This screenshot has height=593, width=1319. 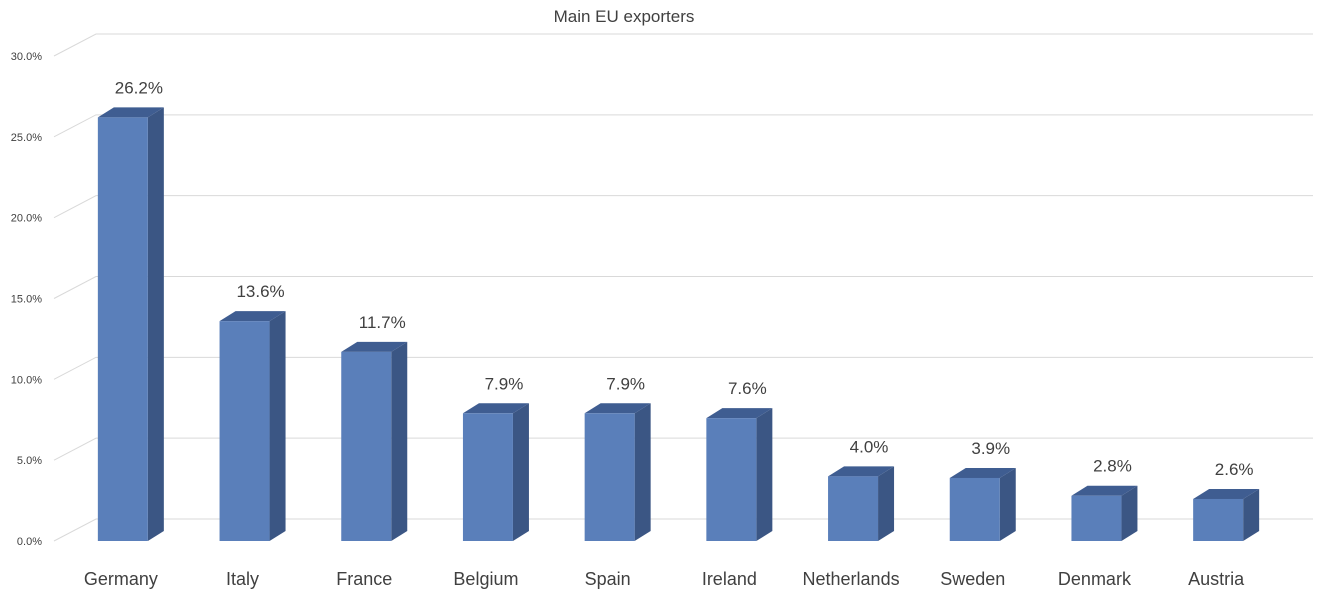 What do you see at coordinates (1234, 469) in the screenshot?
I see `data-label: 2.6%` at bounding box center [1234, 469].